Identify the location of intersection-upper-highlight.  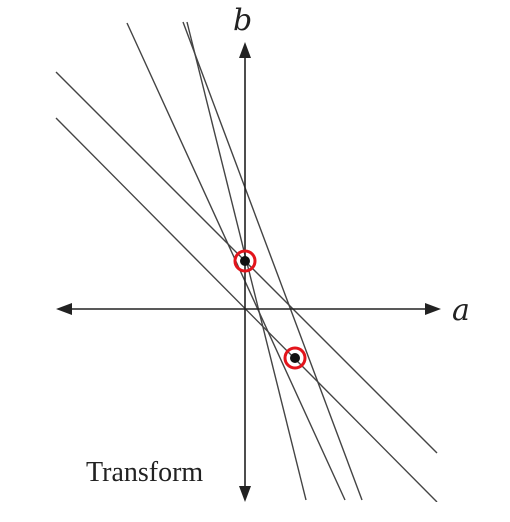
(245, 261).